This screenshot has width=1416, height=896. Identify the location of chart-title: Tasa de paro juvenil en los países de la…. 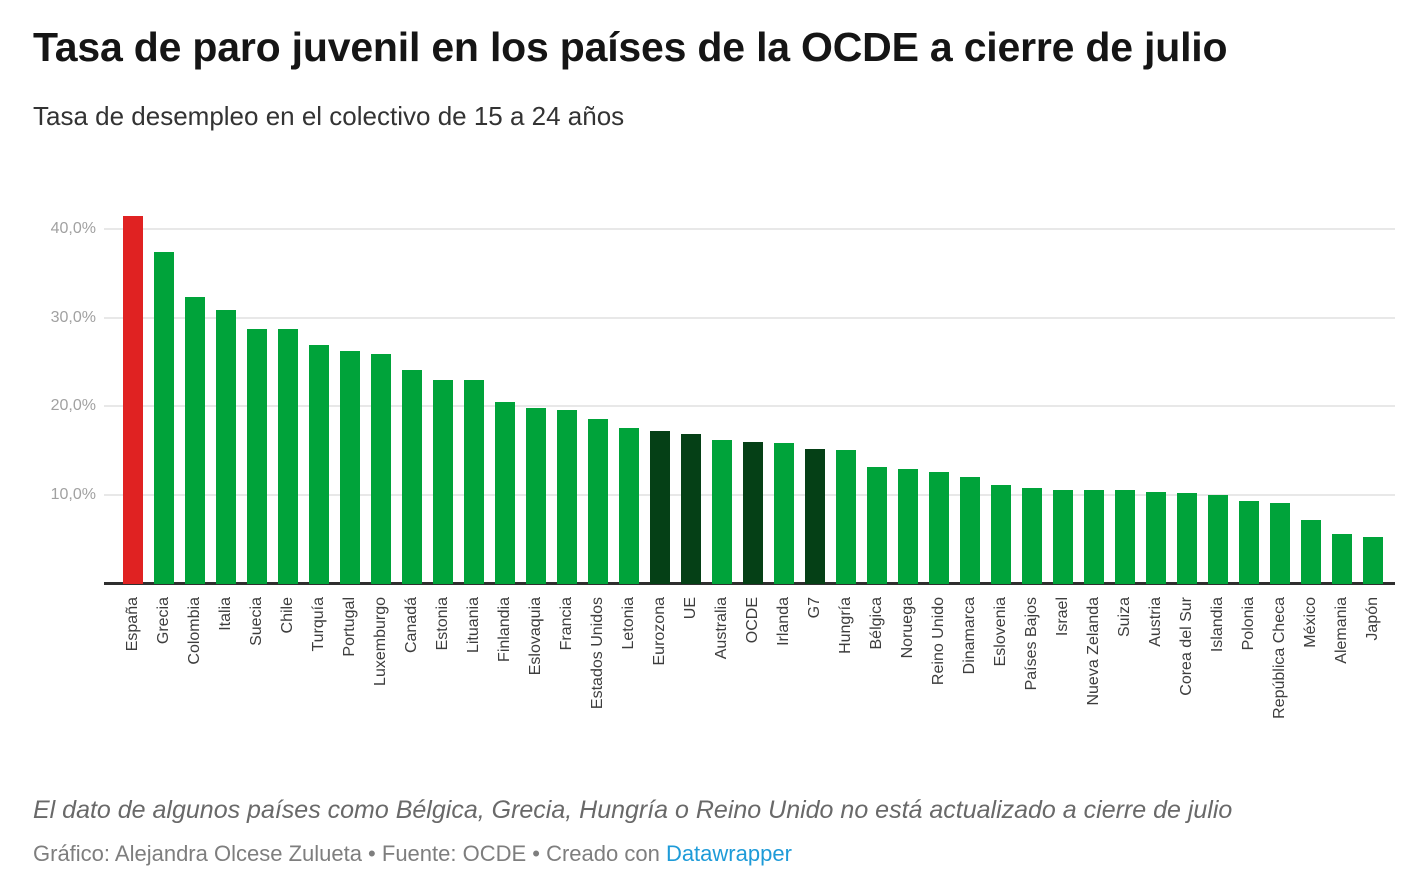
(630, 47).